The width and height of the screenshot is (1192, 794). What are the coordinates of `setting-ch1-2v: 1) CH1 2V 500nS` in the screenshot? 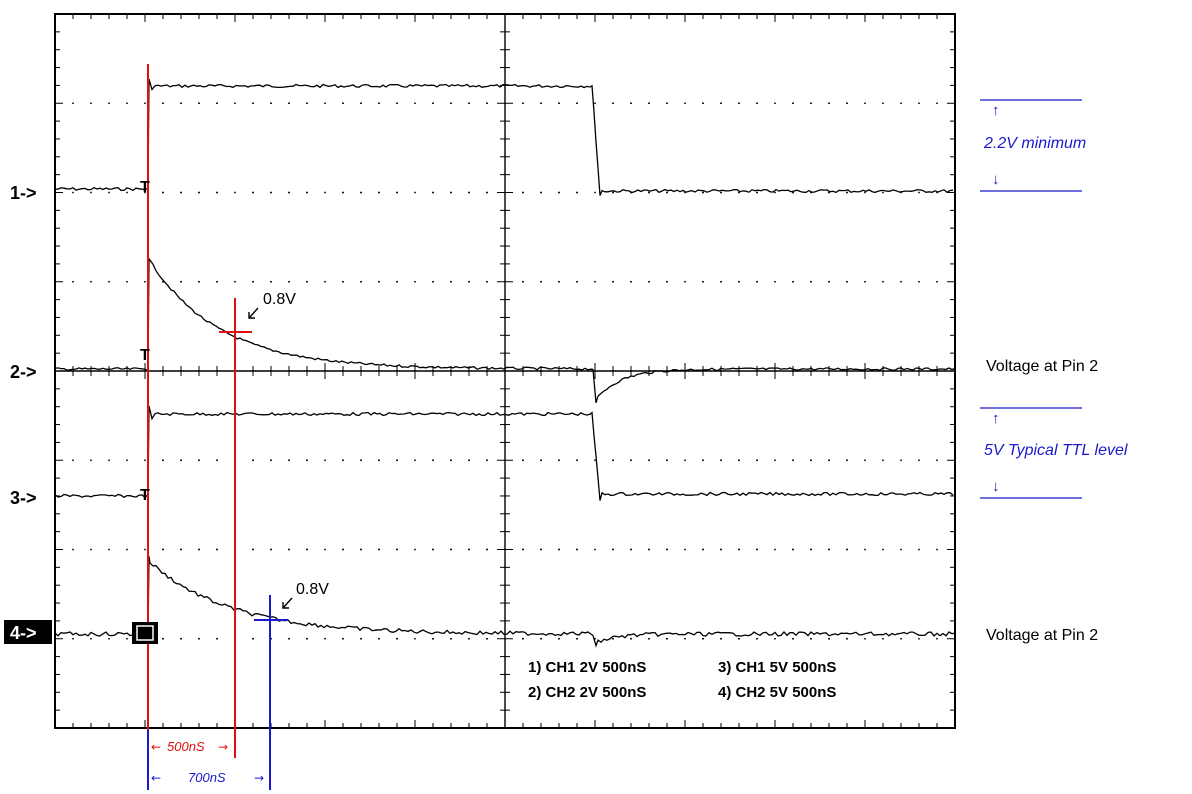 It's located at (587, 667).